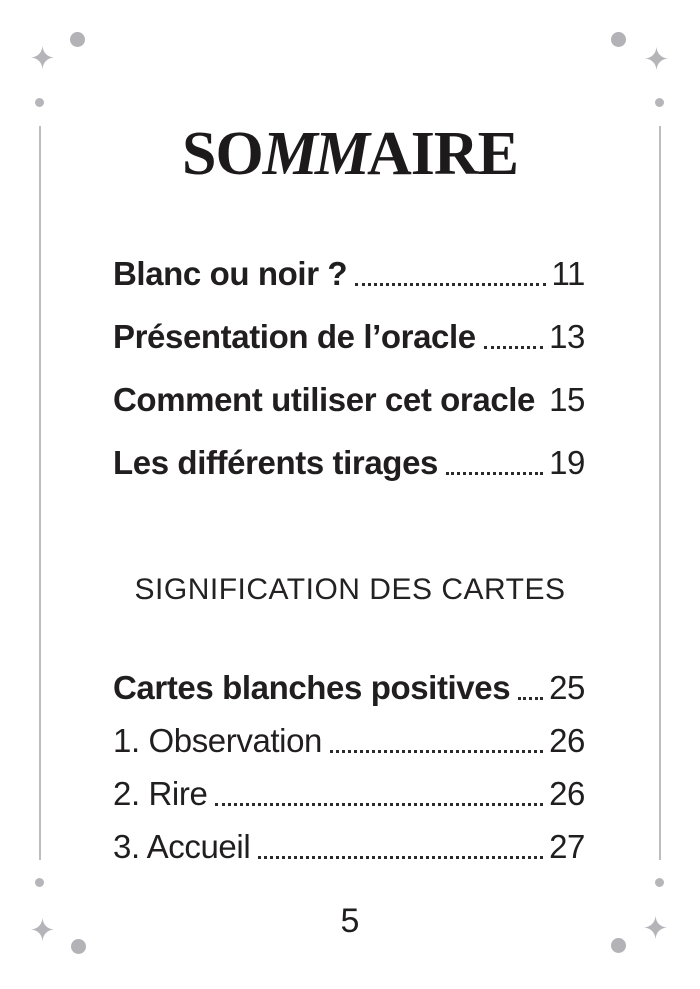  I want to click on section-heading: SIGNIFICATION DES CARTES, so click(350, 589).